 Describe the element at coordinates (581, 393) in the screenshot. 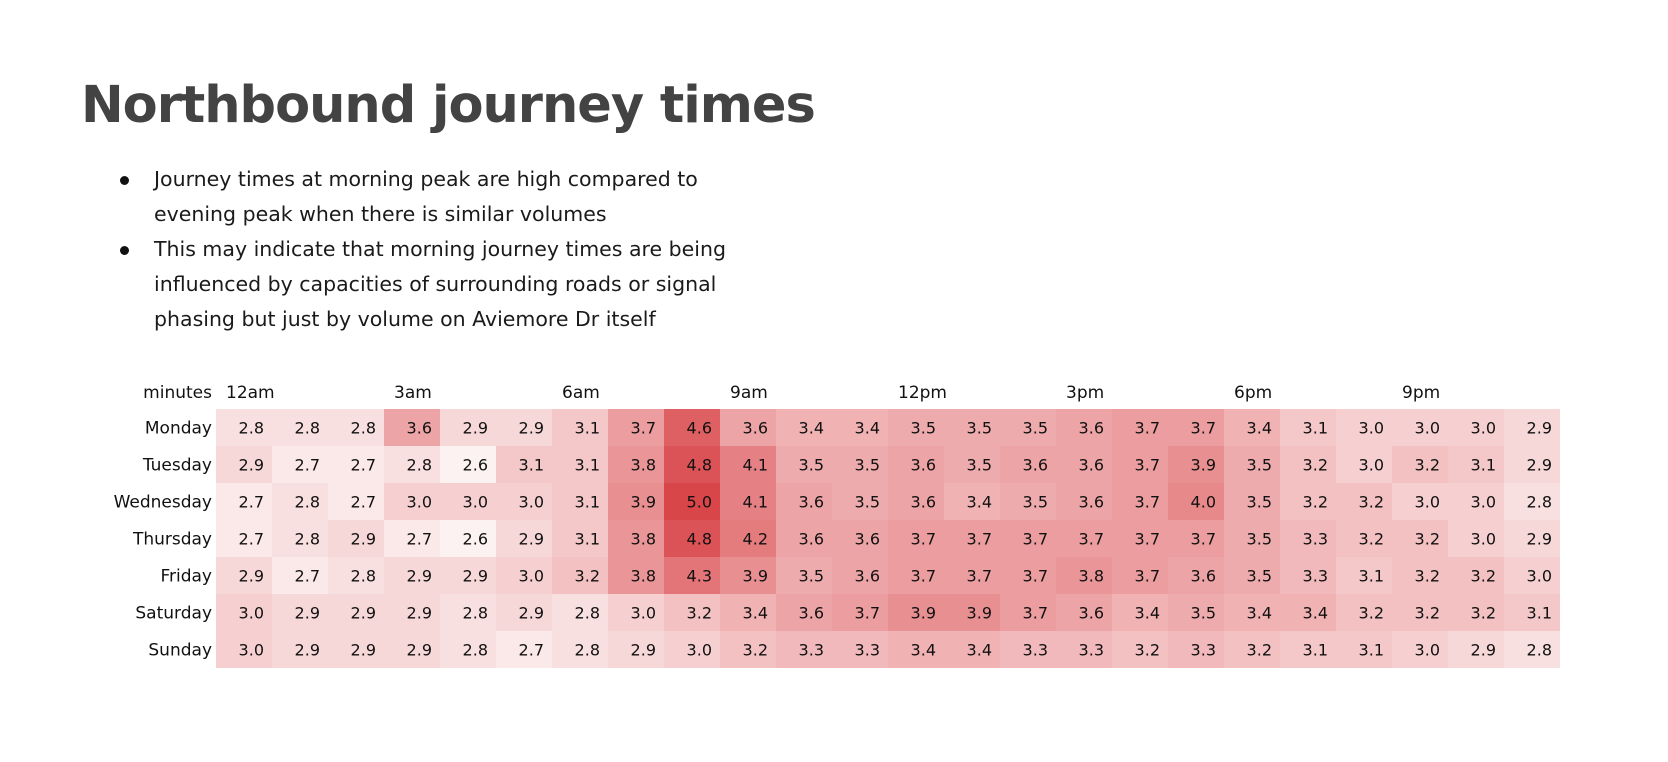

I see `x-tick-label: 6am` at that location.